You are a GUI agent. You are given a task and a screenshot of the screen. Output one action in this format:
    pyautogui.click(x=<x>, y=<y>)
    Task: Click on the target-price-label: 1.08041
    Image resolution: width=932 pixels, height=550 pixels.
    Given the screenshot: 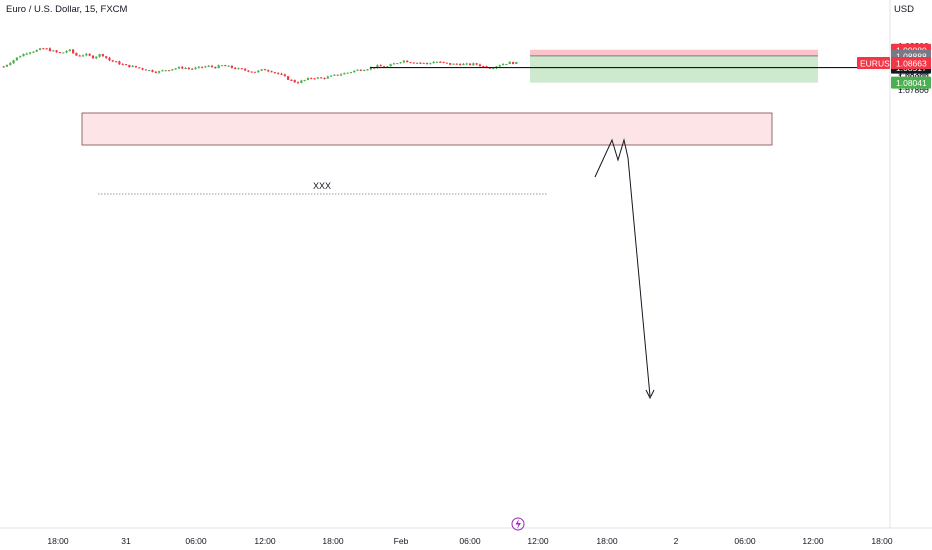 What is the action you would take?
    pyautogui.click(x=911, y=83)
    